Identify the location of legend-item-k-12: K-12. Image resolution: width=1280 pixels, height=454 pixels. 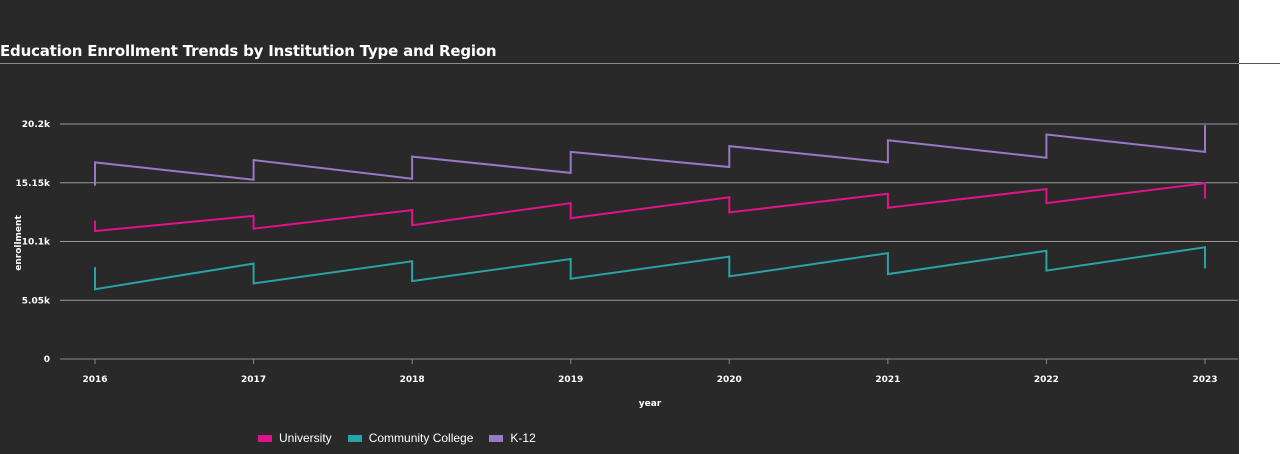
(512, 438).